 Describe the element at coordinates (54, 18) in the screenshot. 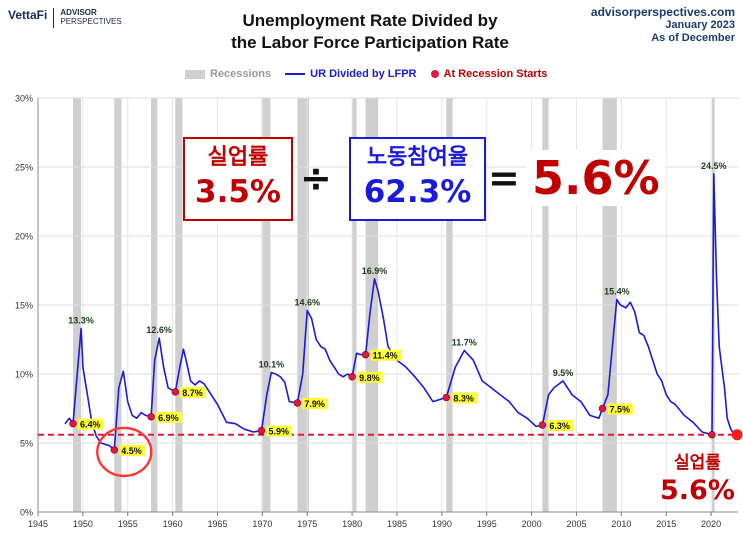

I see `logo-divider` at that location.